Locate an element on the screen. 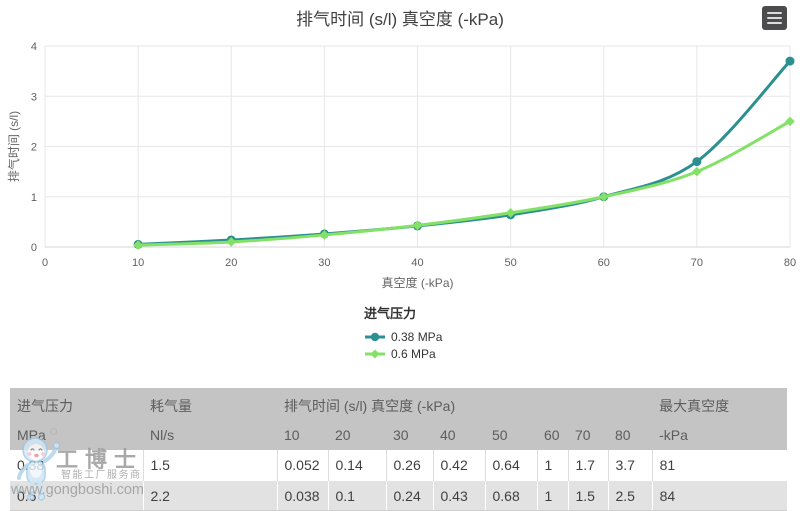 Image resolution: width=800 pixels, height=511 pixels. chart-title: 排气时间 (s/l) 真空度 (-kPa) is located at coordinates (400, 19).